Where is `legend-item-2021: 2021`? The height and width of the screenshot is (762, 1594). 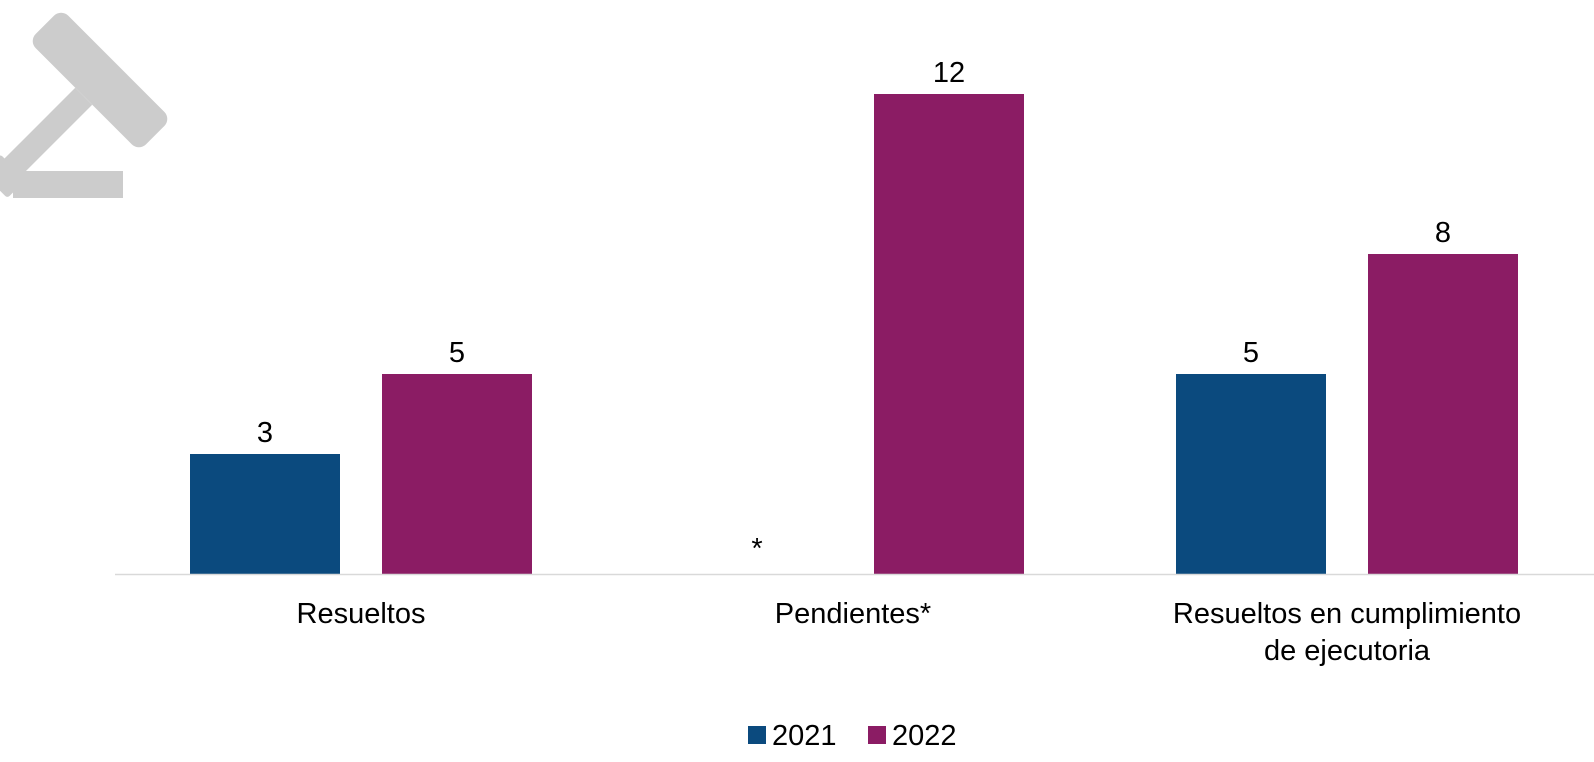
legend-item-2021: 2021 is located at coordinates (792, 736).